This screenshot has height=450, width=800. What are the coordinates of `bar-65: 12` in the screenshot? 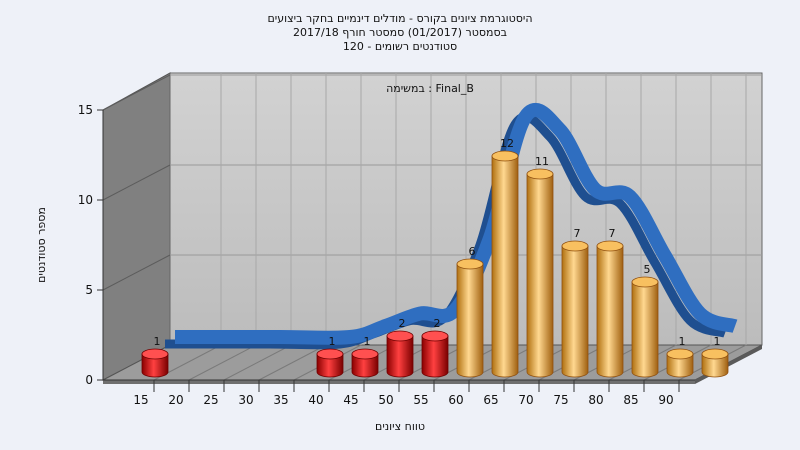 It's located at (505, 257).